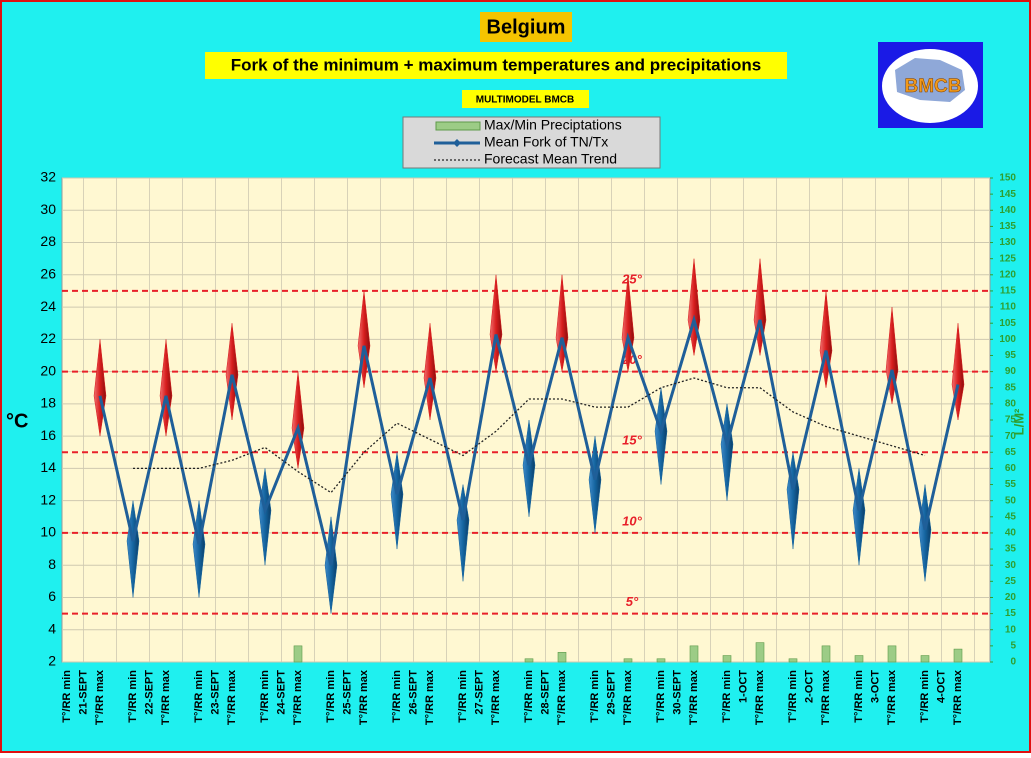 This screenshot has width=1031, height=758. Describe the element at coordinates (1011, 452) in the screenshot. I see `y2-tick-label: 65` at that location.